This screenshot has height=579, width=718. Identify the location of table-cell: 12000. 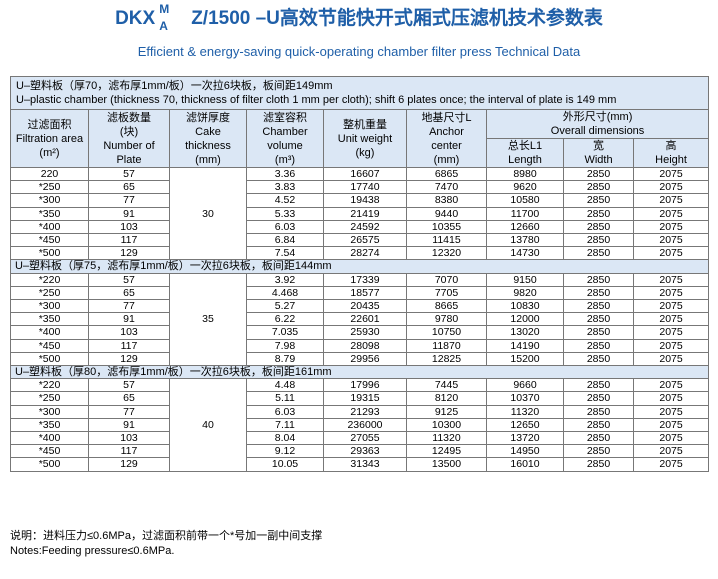
(525, 319).